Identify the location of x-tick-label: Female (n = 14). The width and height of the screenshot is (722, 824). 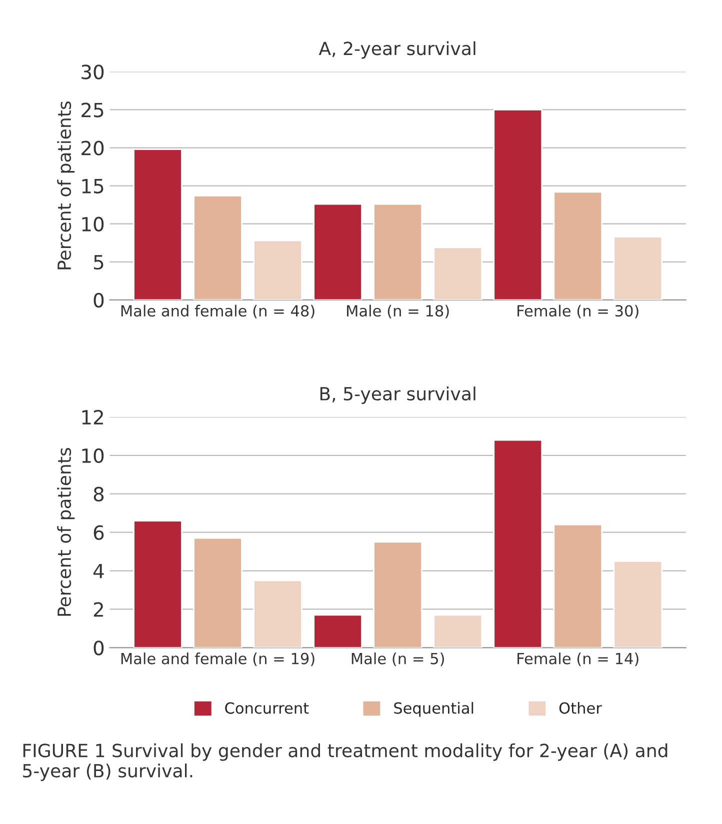
(578, 659).